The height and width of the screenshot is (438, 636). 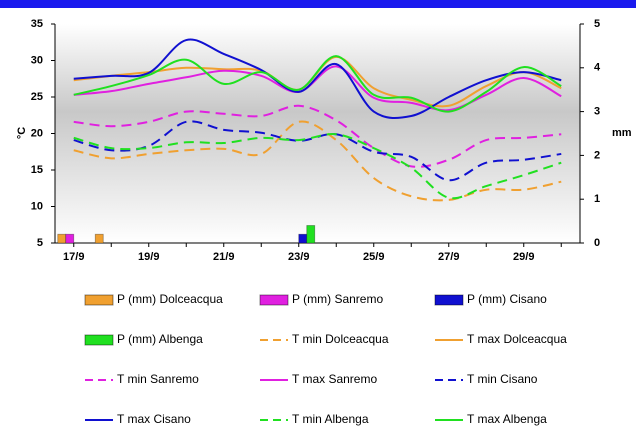 What do you see at coordinates (597, 68) in the screenshot?
I see `y2-tick-label: 4` at bounding box center [597, 68].